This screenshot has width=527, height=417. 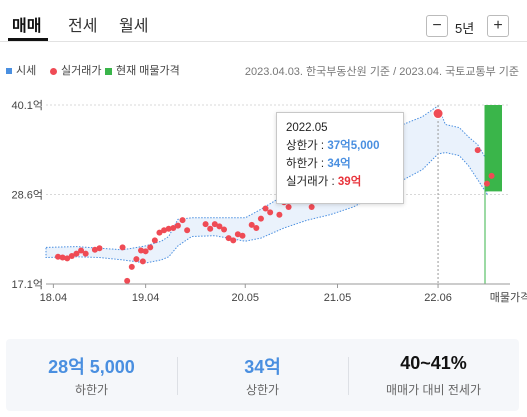 What do you see at coordinates (146, 298) in the screenshot?
I see `x-tick-label: 19.04` at bounding box center [146, 298].